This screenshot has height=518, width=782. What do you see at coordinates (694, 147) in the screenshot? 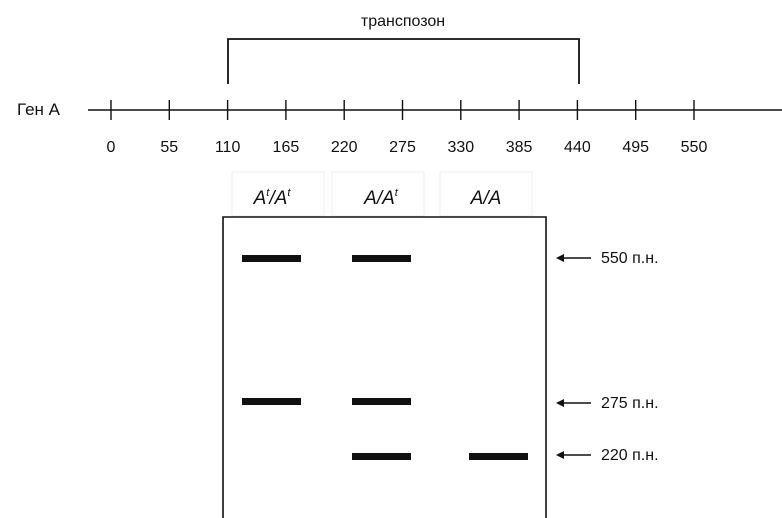
I see `gene-axis-tick-label-550: 550` at bounding box center [694, 147].